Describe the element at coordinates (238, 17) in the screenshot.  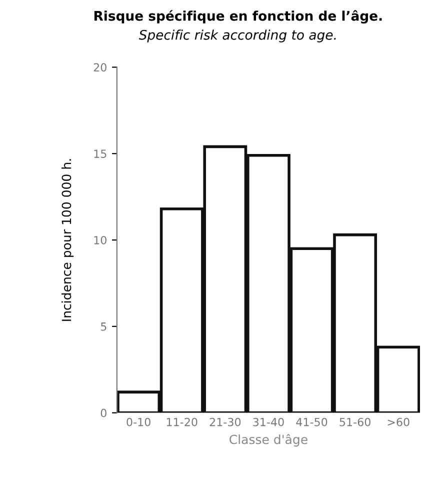
I see `chart-title: Risque spécifique en fonction de l’âge.` at that location.